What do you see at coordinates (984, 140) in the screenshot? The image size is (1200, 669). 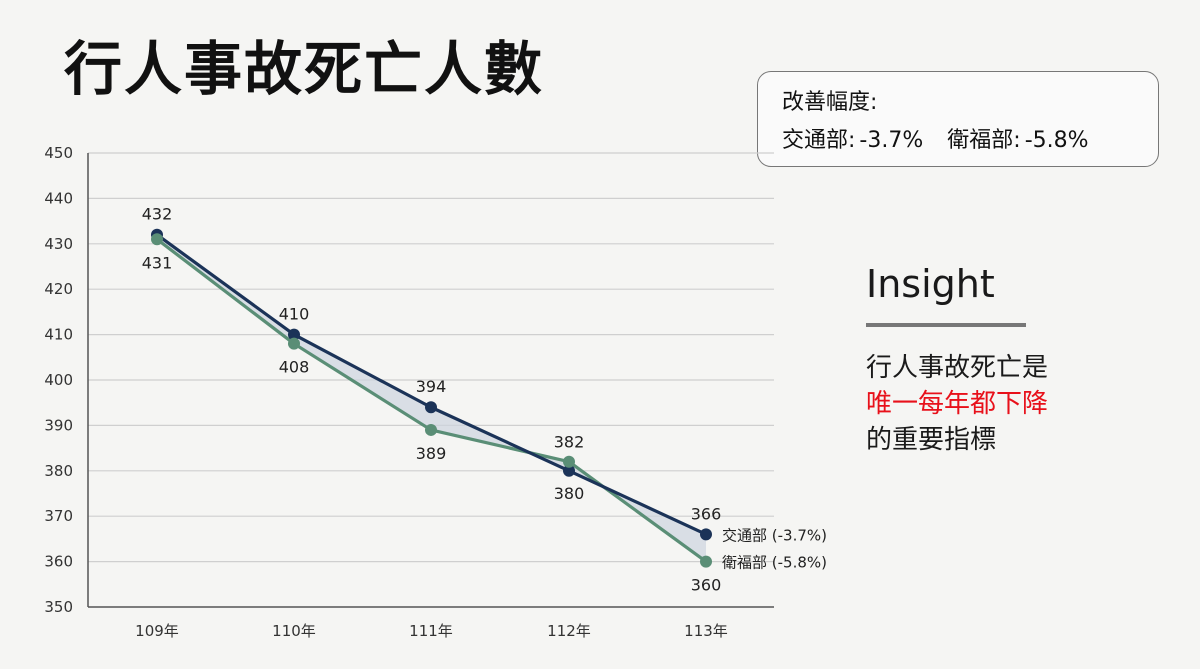 I see `improvement-label-mohw: 衛福部:` at bounding box center [984, 140].